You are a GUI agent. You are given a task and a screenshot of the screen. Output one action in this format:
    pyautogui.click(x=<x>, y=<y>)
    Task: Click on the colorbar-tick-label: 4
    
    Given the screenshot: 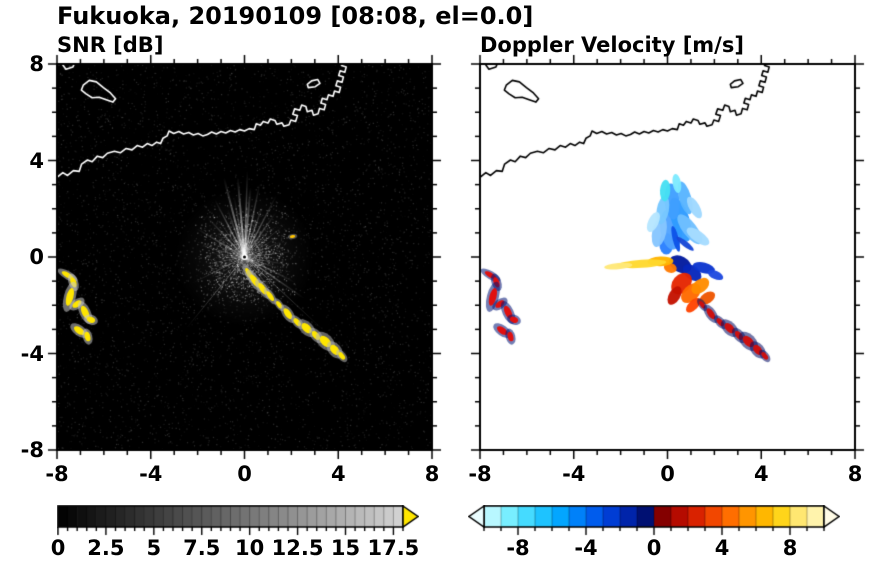 What is the action you would take?
    pyautogui.click(x=722, y=548)
    